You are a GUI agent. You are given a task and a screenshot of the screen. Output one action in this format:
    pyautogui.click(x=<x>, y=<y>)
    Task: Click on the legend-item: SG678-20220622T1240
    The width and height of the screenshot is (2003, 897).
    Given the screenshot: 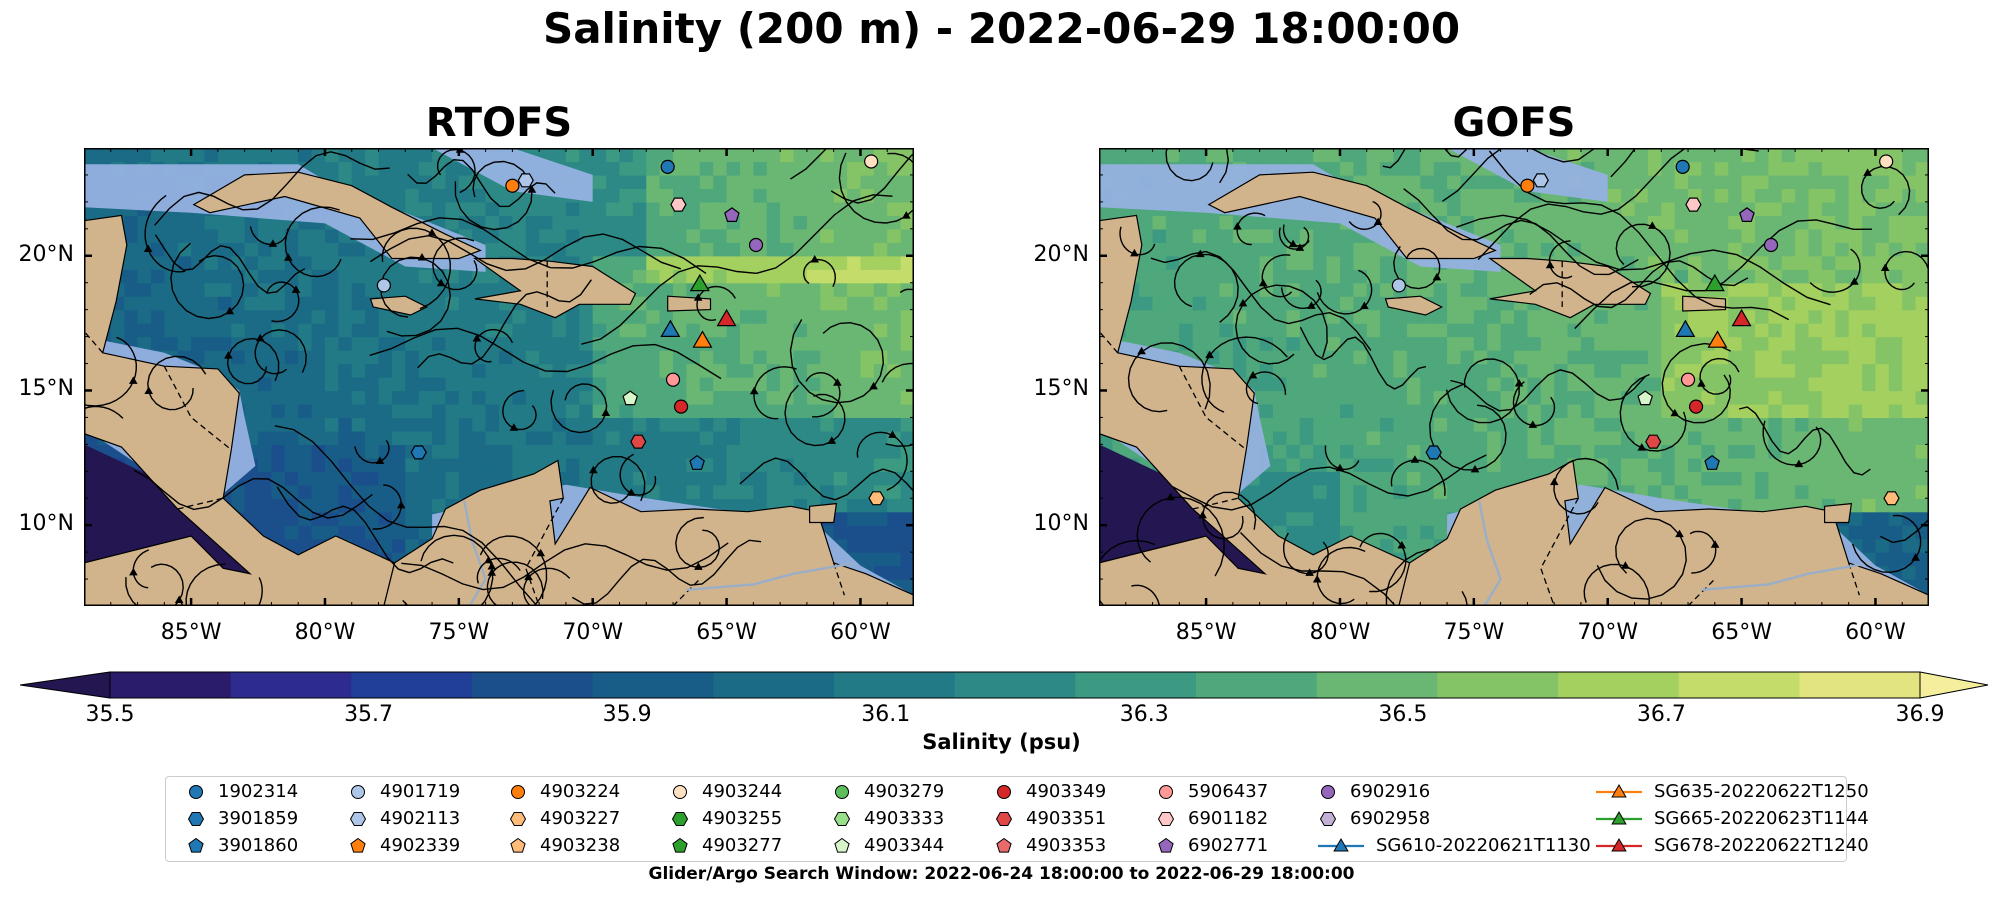 What is the action you would take?
    pyautogui.click(x=1731, y=846)
    